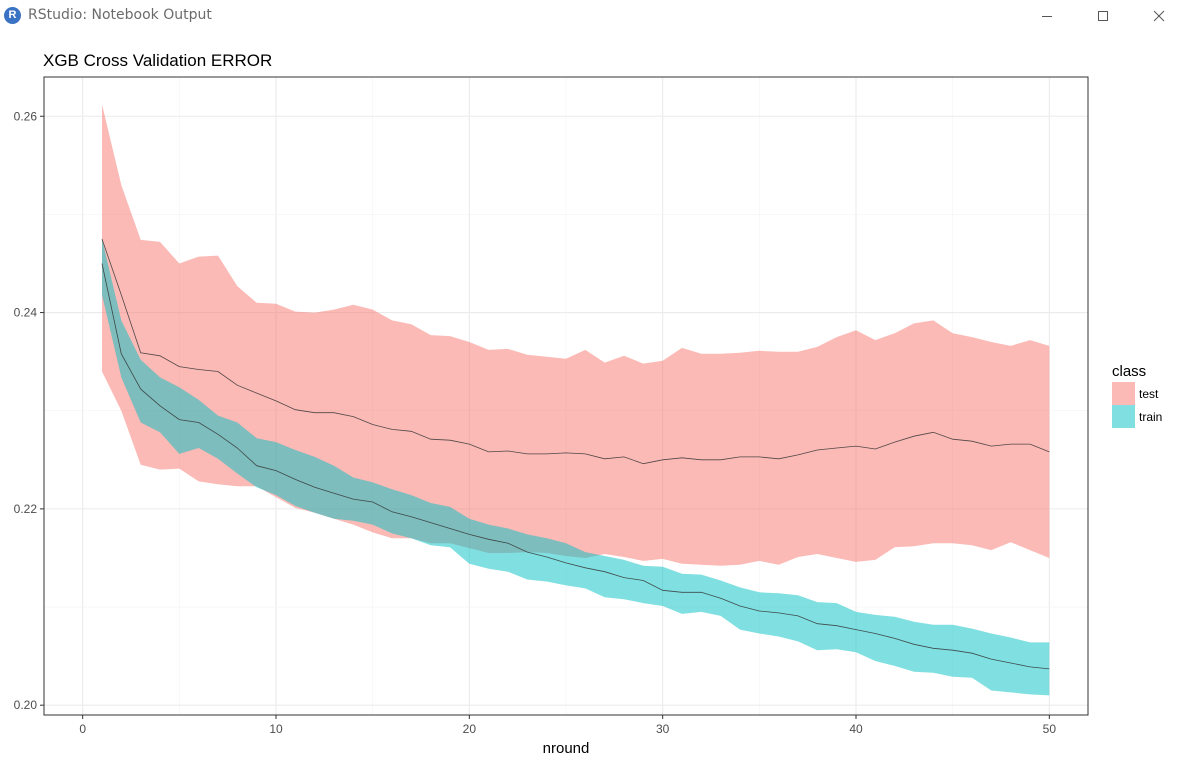 The height and width of the screenshot is (763, 1181). I want to click on maximize-button, so click(1103, 16).